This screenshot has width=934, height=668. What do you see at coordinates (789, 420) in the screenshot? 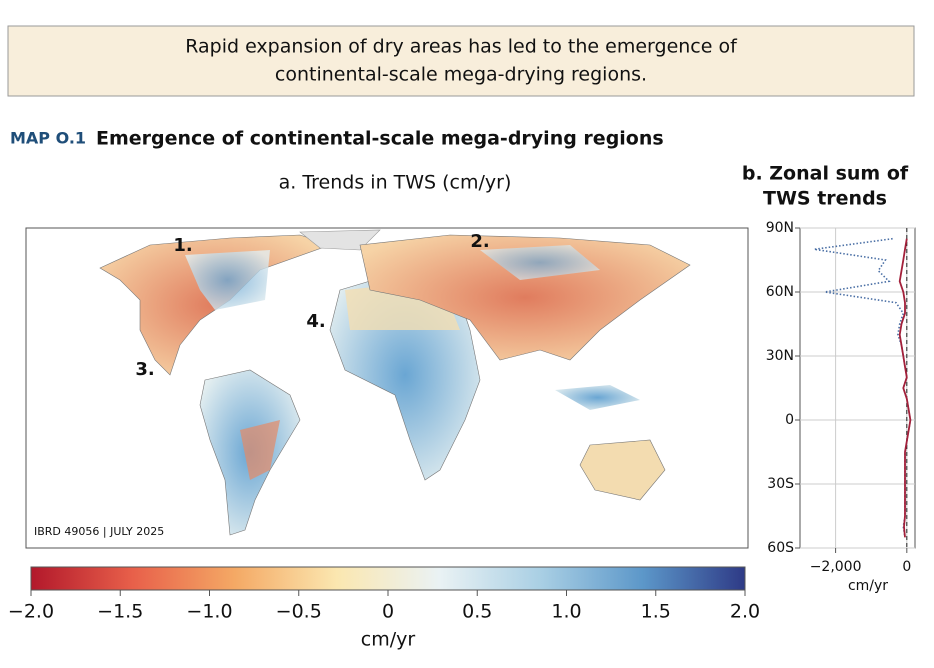
I see `y-tick-label: 0` at bounding box center [789, 420].